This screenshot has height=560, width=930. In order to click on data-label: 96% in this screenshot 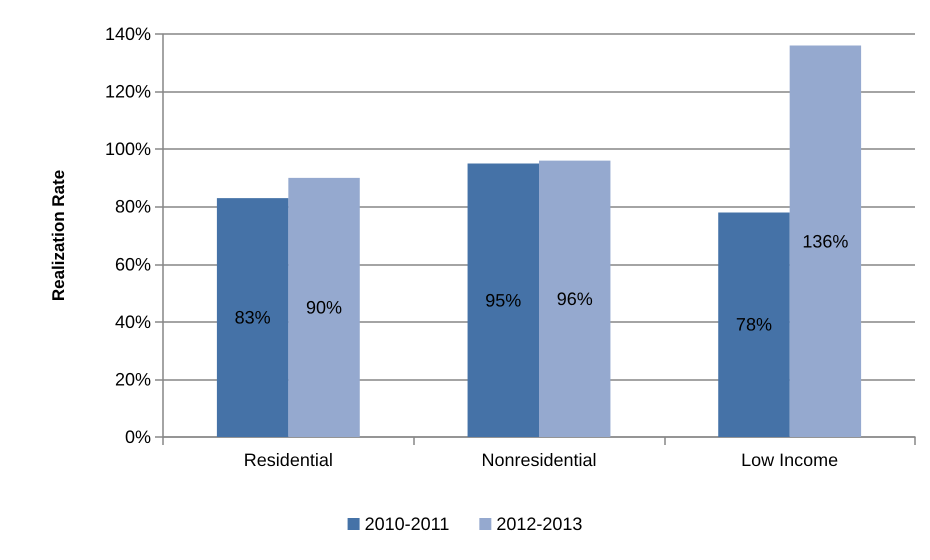, I will do `click(574, 298)`.